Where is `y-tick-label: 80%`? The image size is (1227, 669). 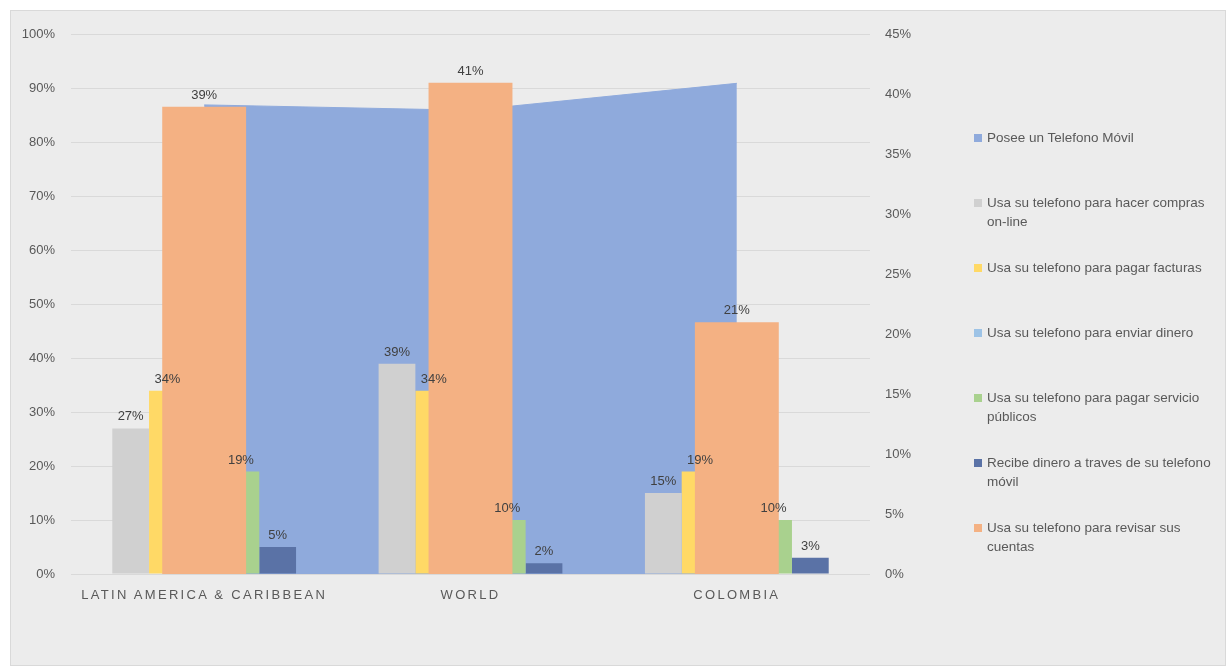 y-tick-label: 80% is located at coordinates (42, 142).